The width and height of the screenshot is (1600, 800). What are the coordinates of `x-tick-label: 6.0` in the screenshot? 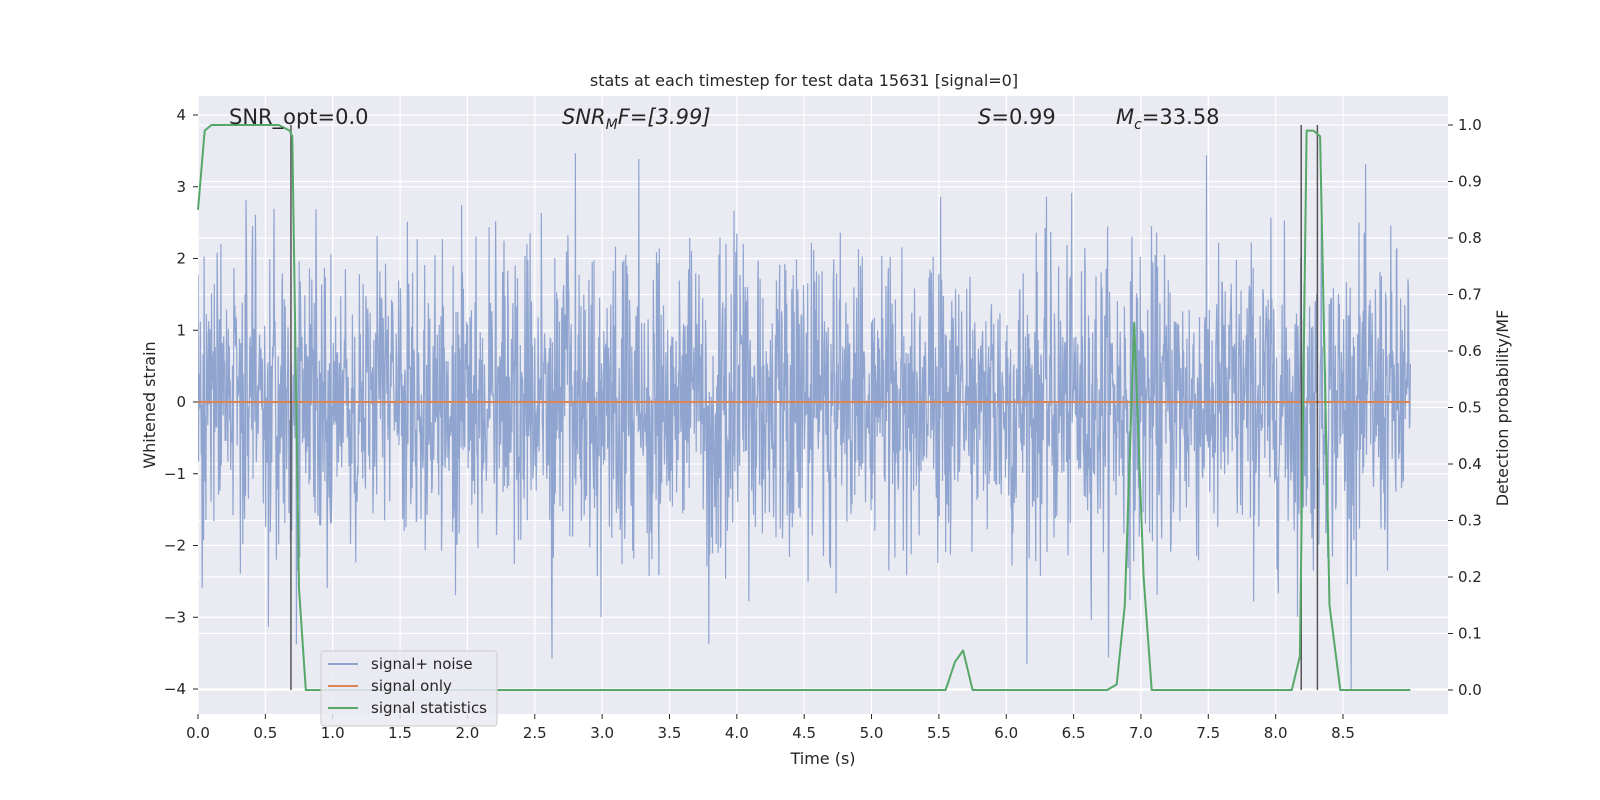 It's located at (1006, 733).